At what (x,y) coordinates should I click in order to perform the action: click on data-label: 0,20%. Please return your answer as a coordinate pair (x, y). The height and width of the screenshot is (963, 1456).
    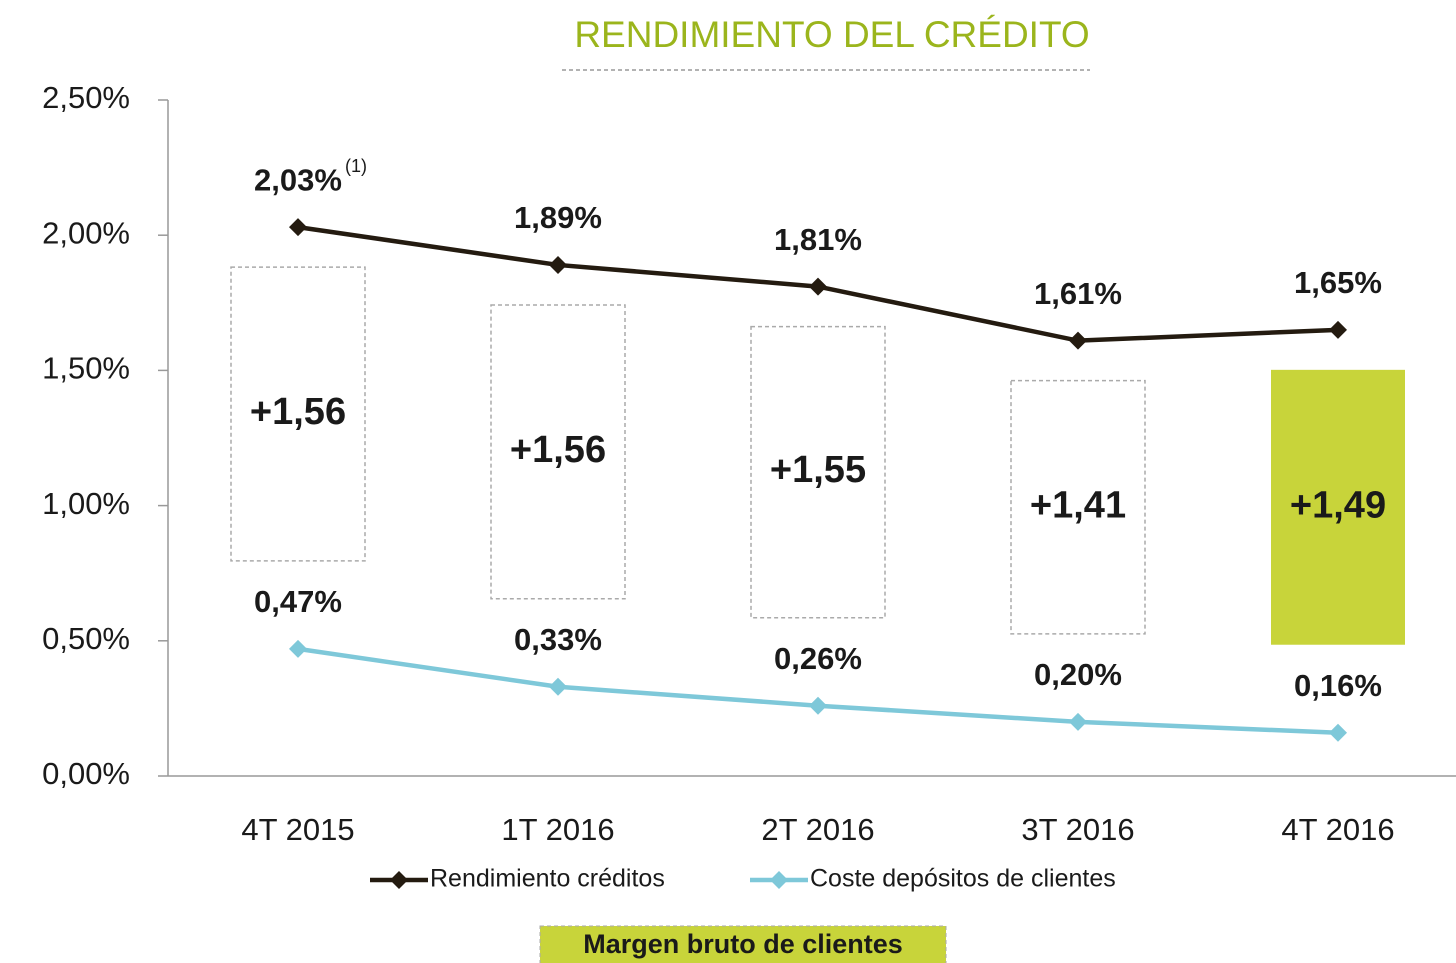
    Looking at the image, I should click on (1078, 674).